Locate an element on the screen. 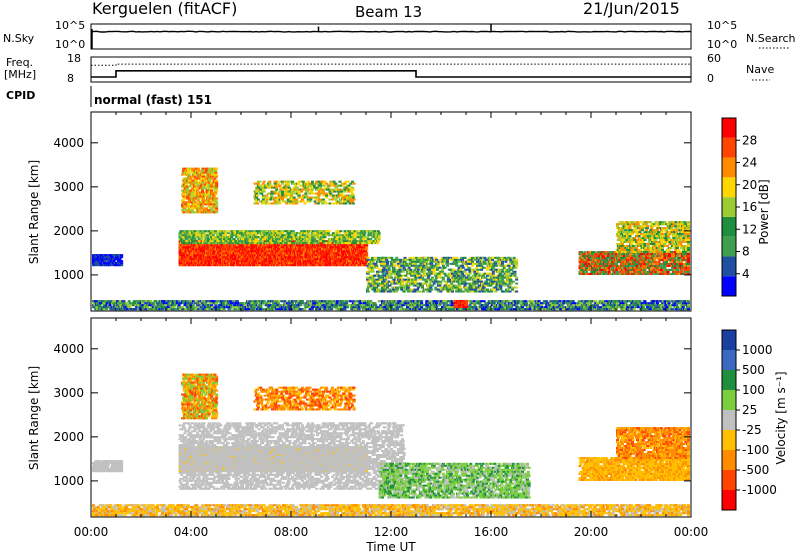 Image resolution: width=800 pixels, height=554 pixels. cpid-row: CPID normal (fast) 151 is located at coordinates (109, 96).